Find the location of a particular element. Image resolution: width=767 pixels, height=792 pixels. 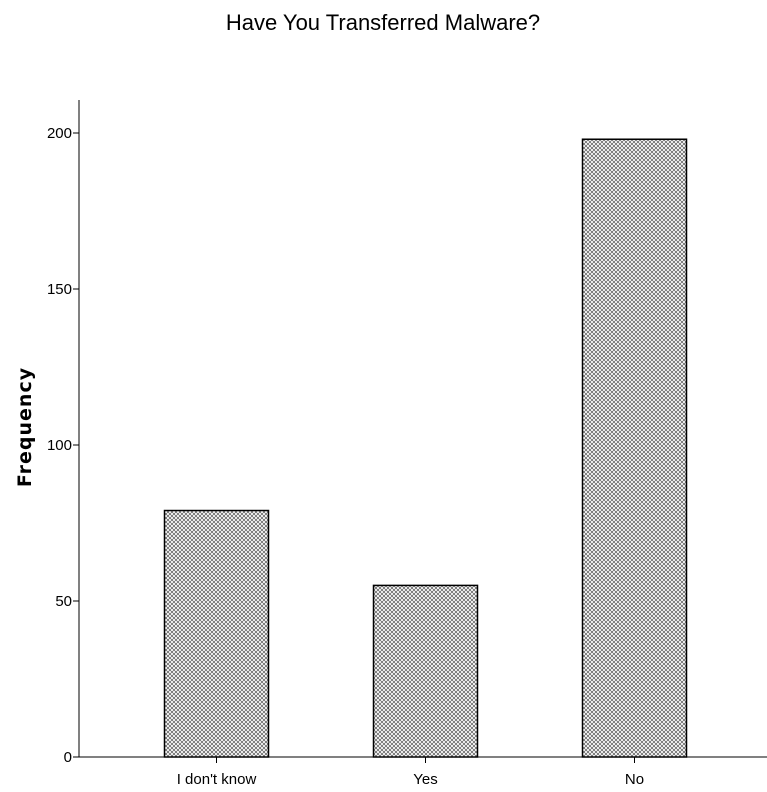

y-tick-label: 100 is located at coordinates (59, 445).